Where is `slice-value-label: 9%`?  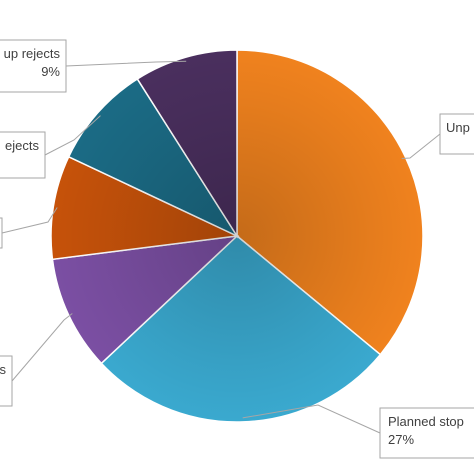 slice-value-label: 9% is located at coordinates (50, 71).